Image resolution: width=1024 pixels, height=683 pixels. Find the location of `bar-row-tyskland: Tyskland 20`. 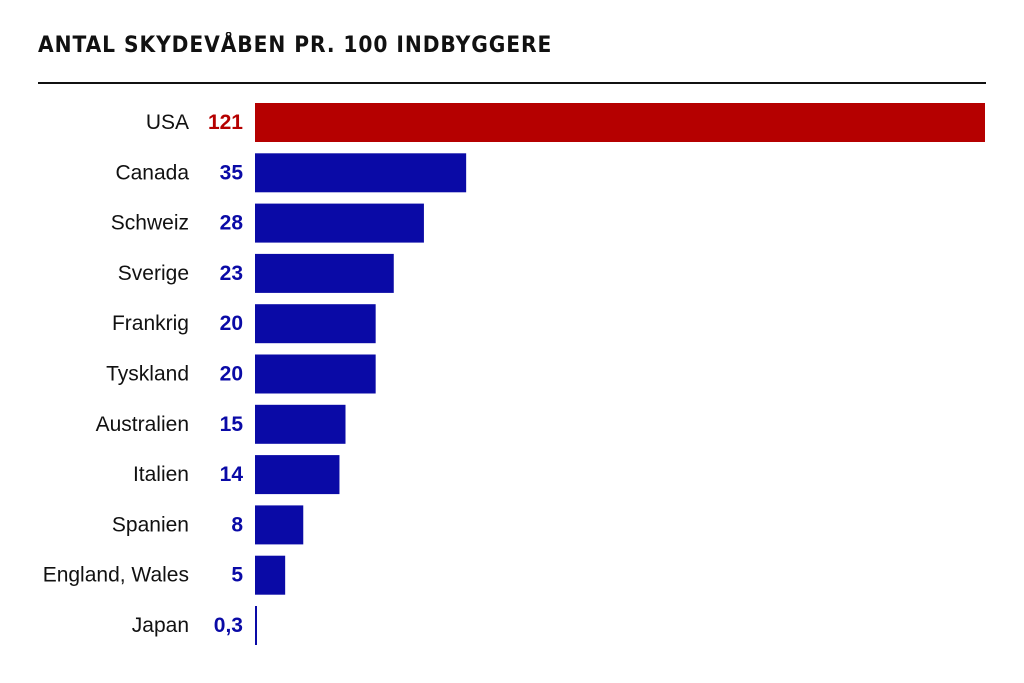

bar-row-tyskland: Tyskland 20 is located at coordinates (241, 374).